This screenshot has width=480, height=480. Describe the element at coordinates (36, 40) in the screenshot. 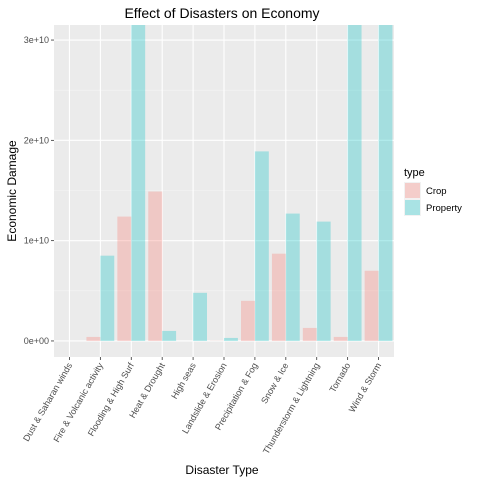

I see `y-tick-label: 3e+10` at that location.